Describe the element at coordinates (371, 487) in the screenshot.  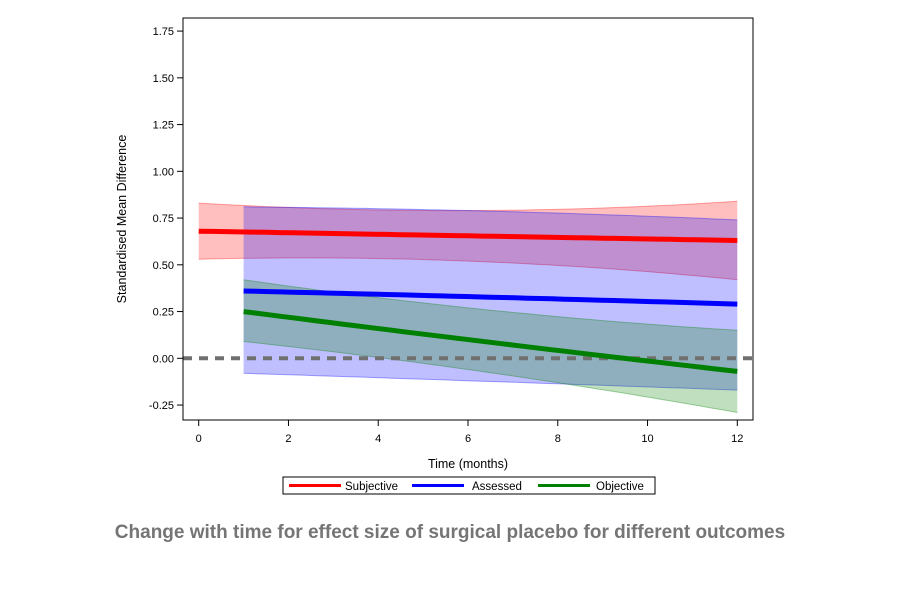
I see `legend-label-subjective: Subjective` at that location.